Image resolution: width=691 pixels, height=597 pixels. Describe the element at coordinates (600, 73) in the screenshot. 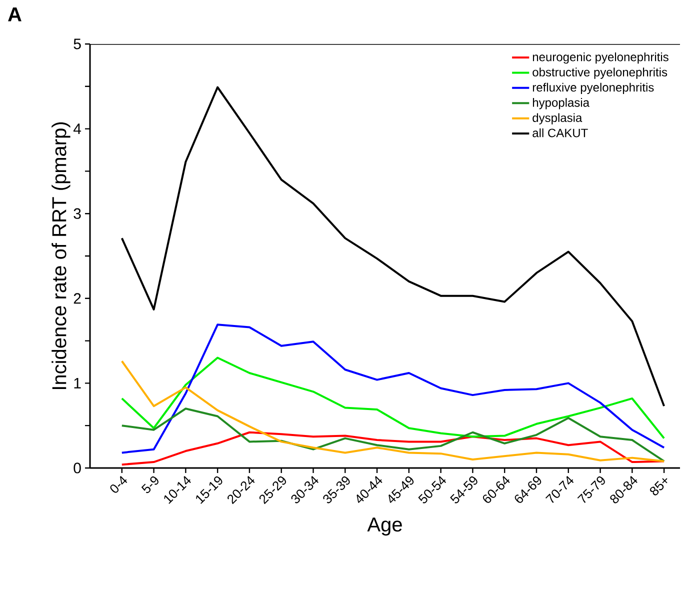

I see `legend-label: obstructive pyelonephritis` at that location.